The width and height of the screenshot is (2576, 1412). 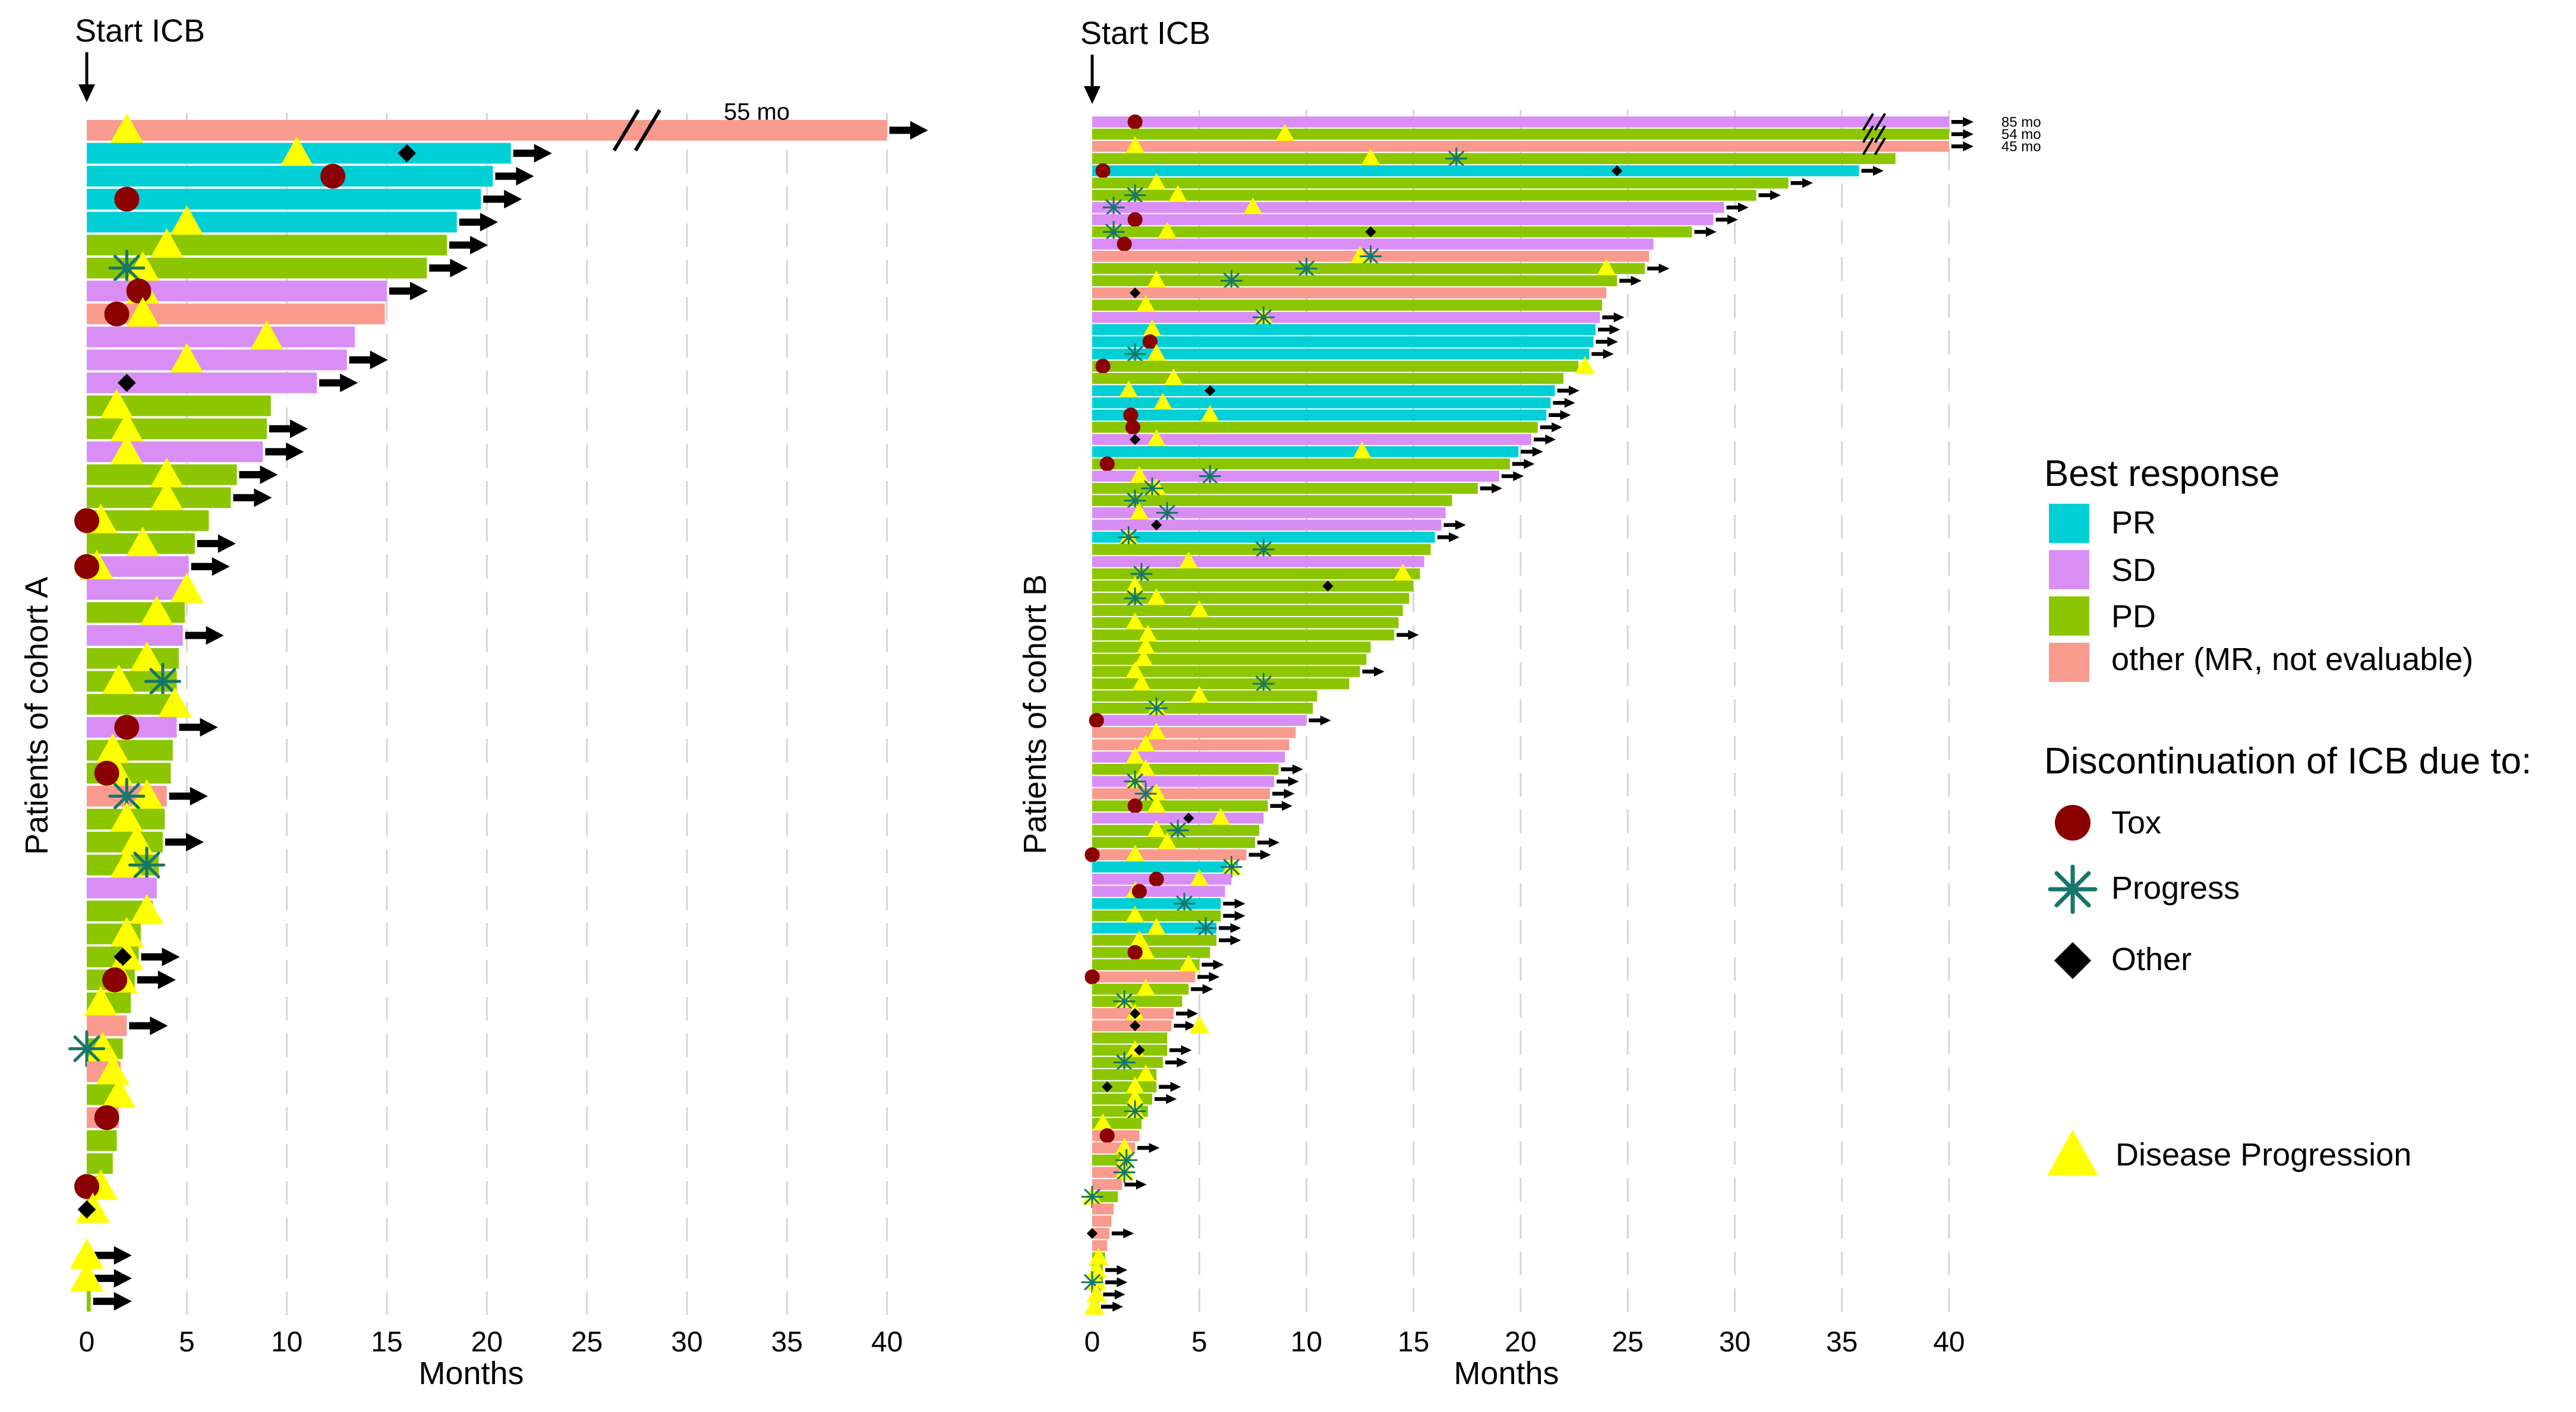 I want to click on legend-label-pd: PD, so click(x=2133, y=616).